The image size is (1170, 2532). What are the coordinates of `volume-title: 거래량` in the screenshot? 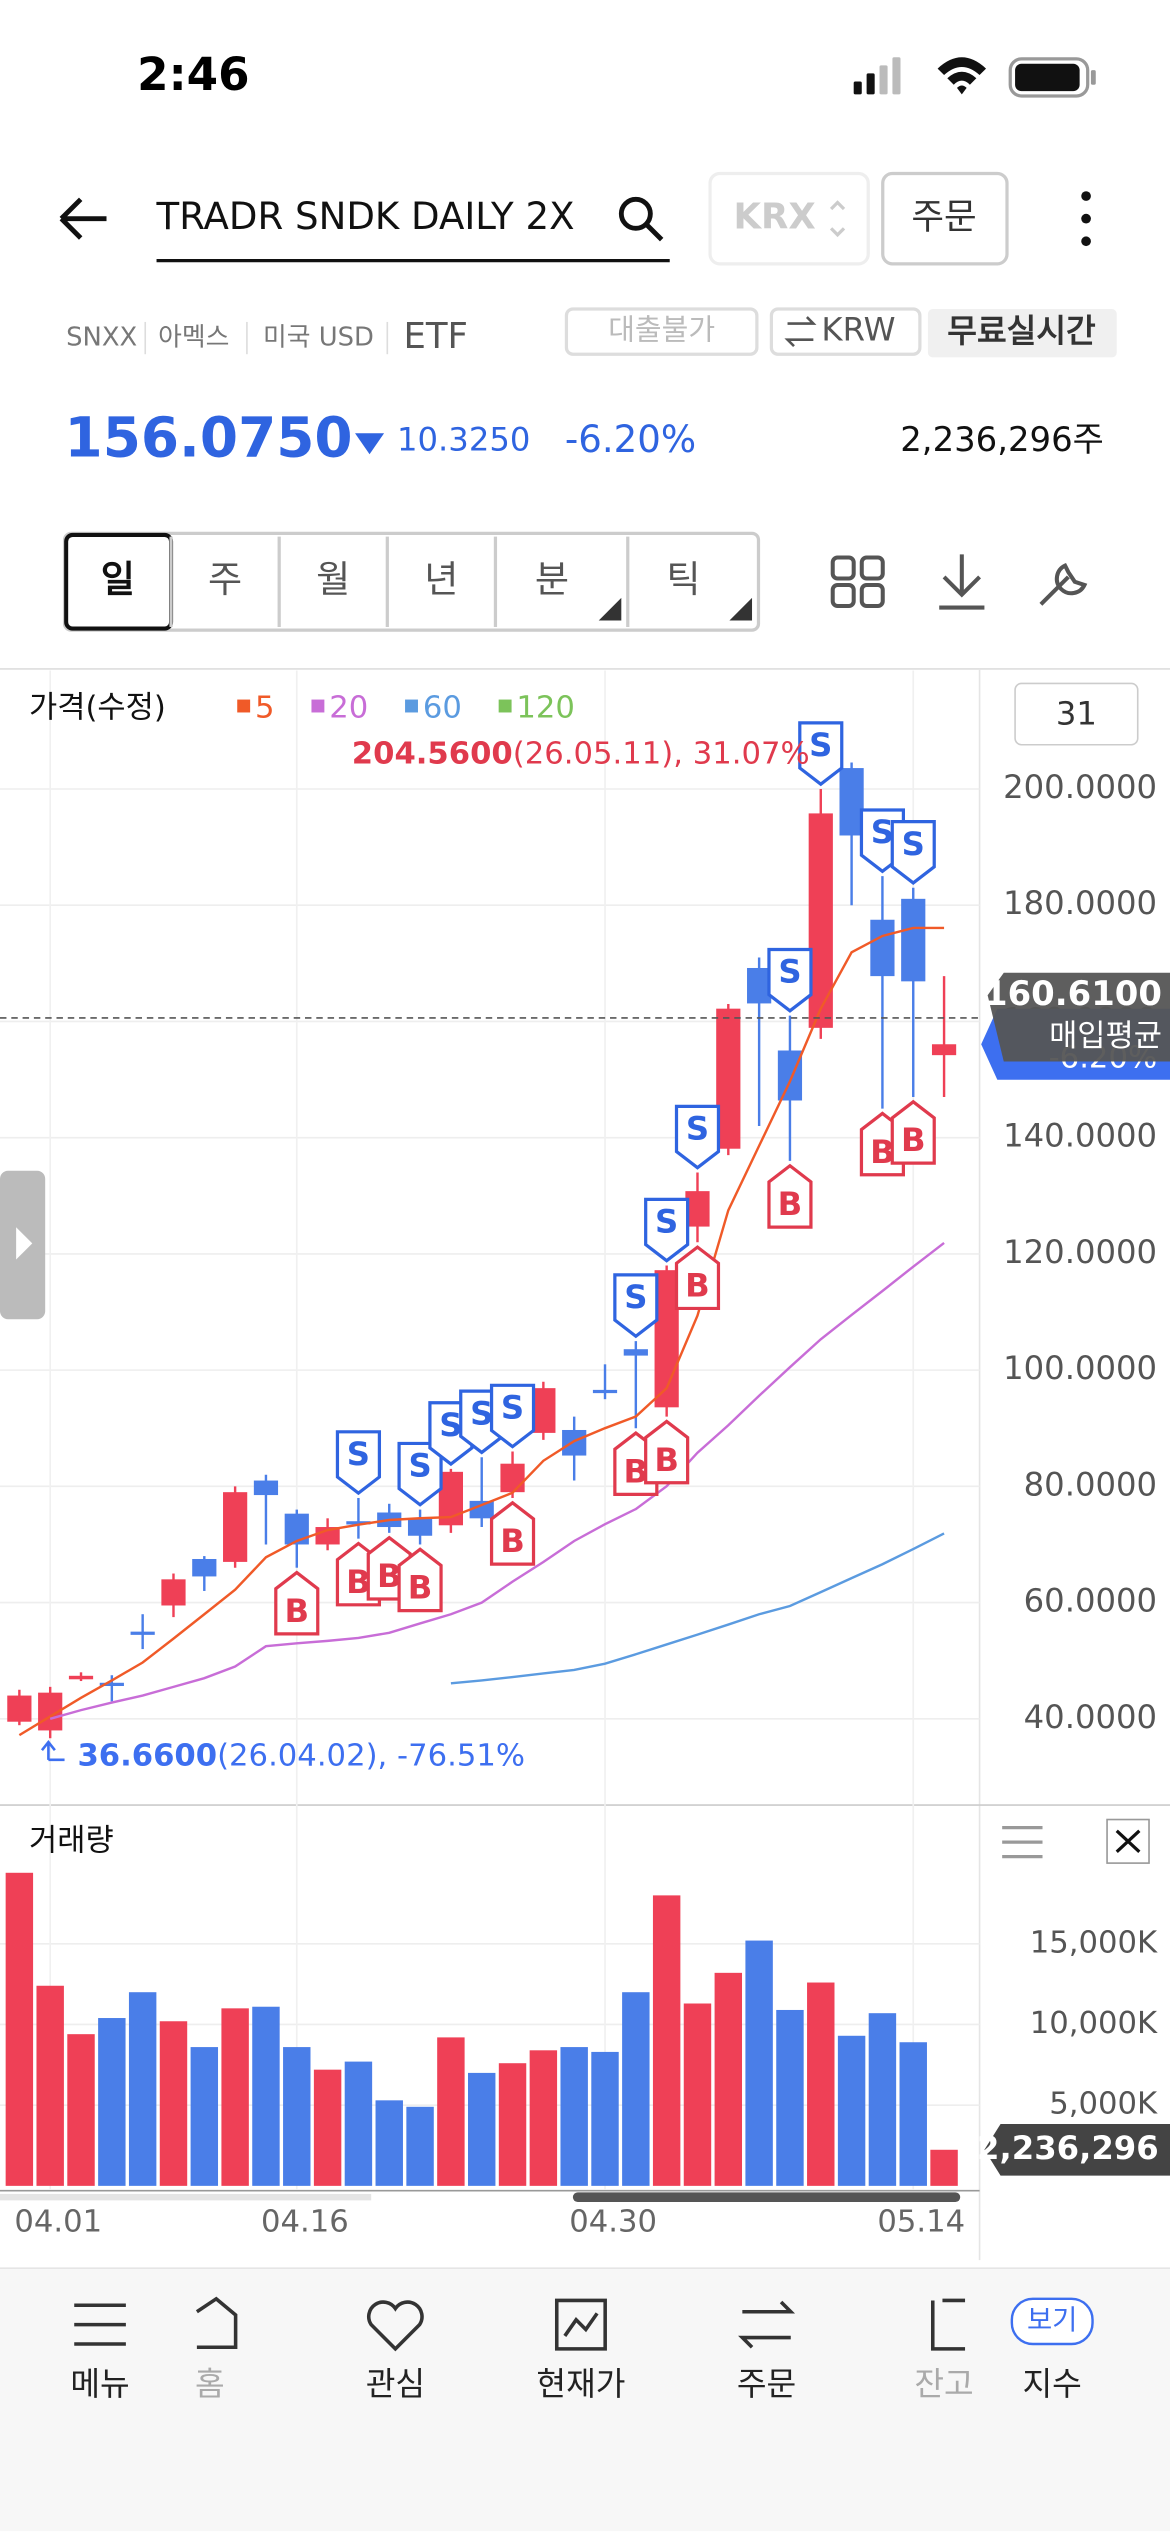 It's located at (71, 1841).